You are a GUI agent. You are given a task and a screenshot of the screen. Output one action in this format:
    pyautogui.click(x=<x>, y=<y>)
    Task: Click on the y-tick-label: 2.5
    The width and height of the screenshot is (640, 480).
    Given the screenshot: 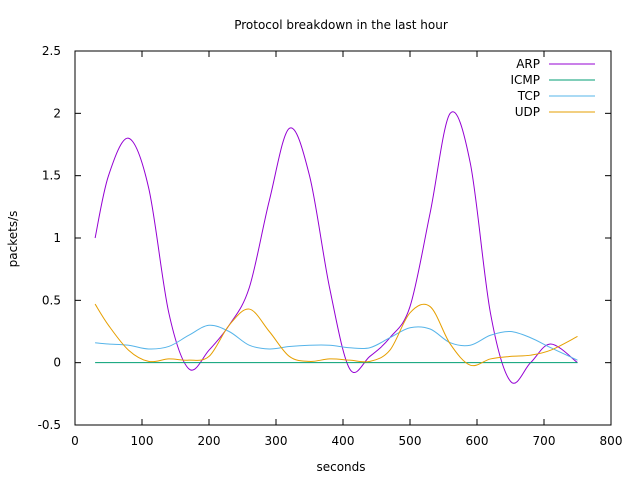 What is the action you would take?
    pyautogui.click(x=51, y=51)
    